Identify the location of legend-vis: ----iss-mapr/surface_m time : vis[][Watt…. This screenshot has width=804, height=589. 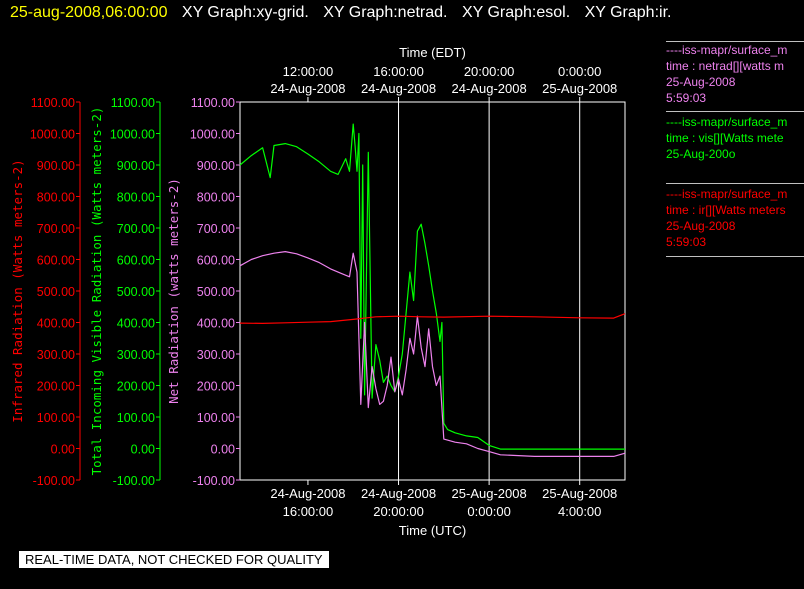
(735, 138).